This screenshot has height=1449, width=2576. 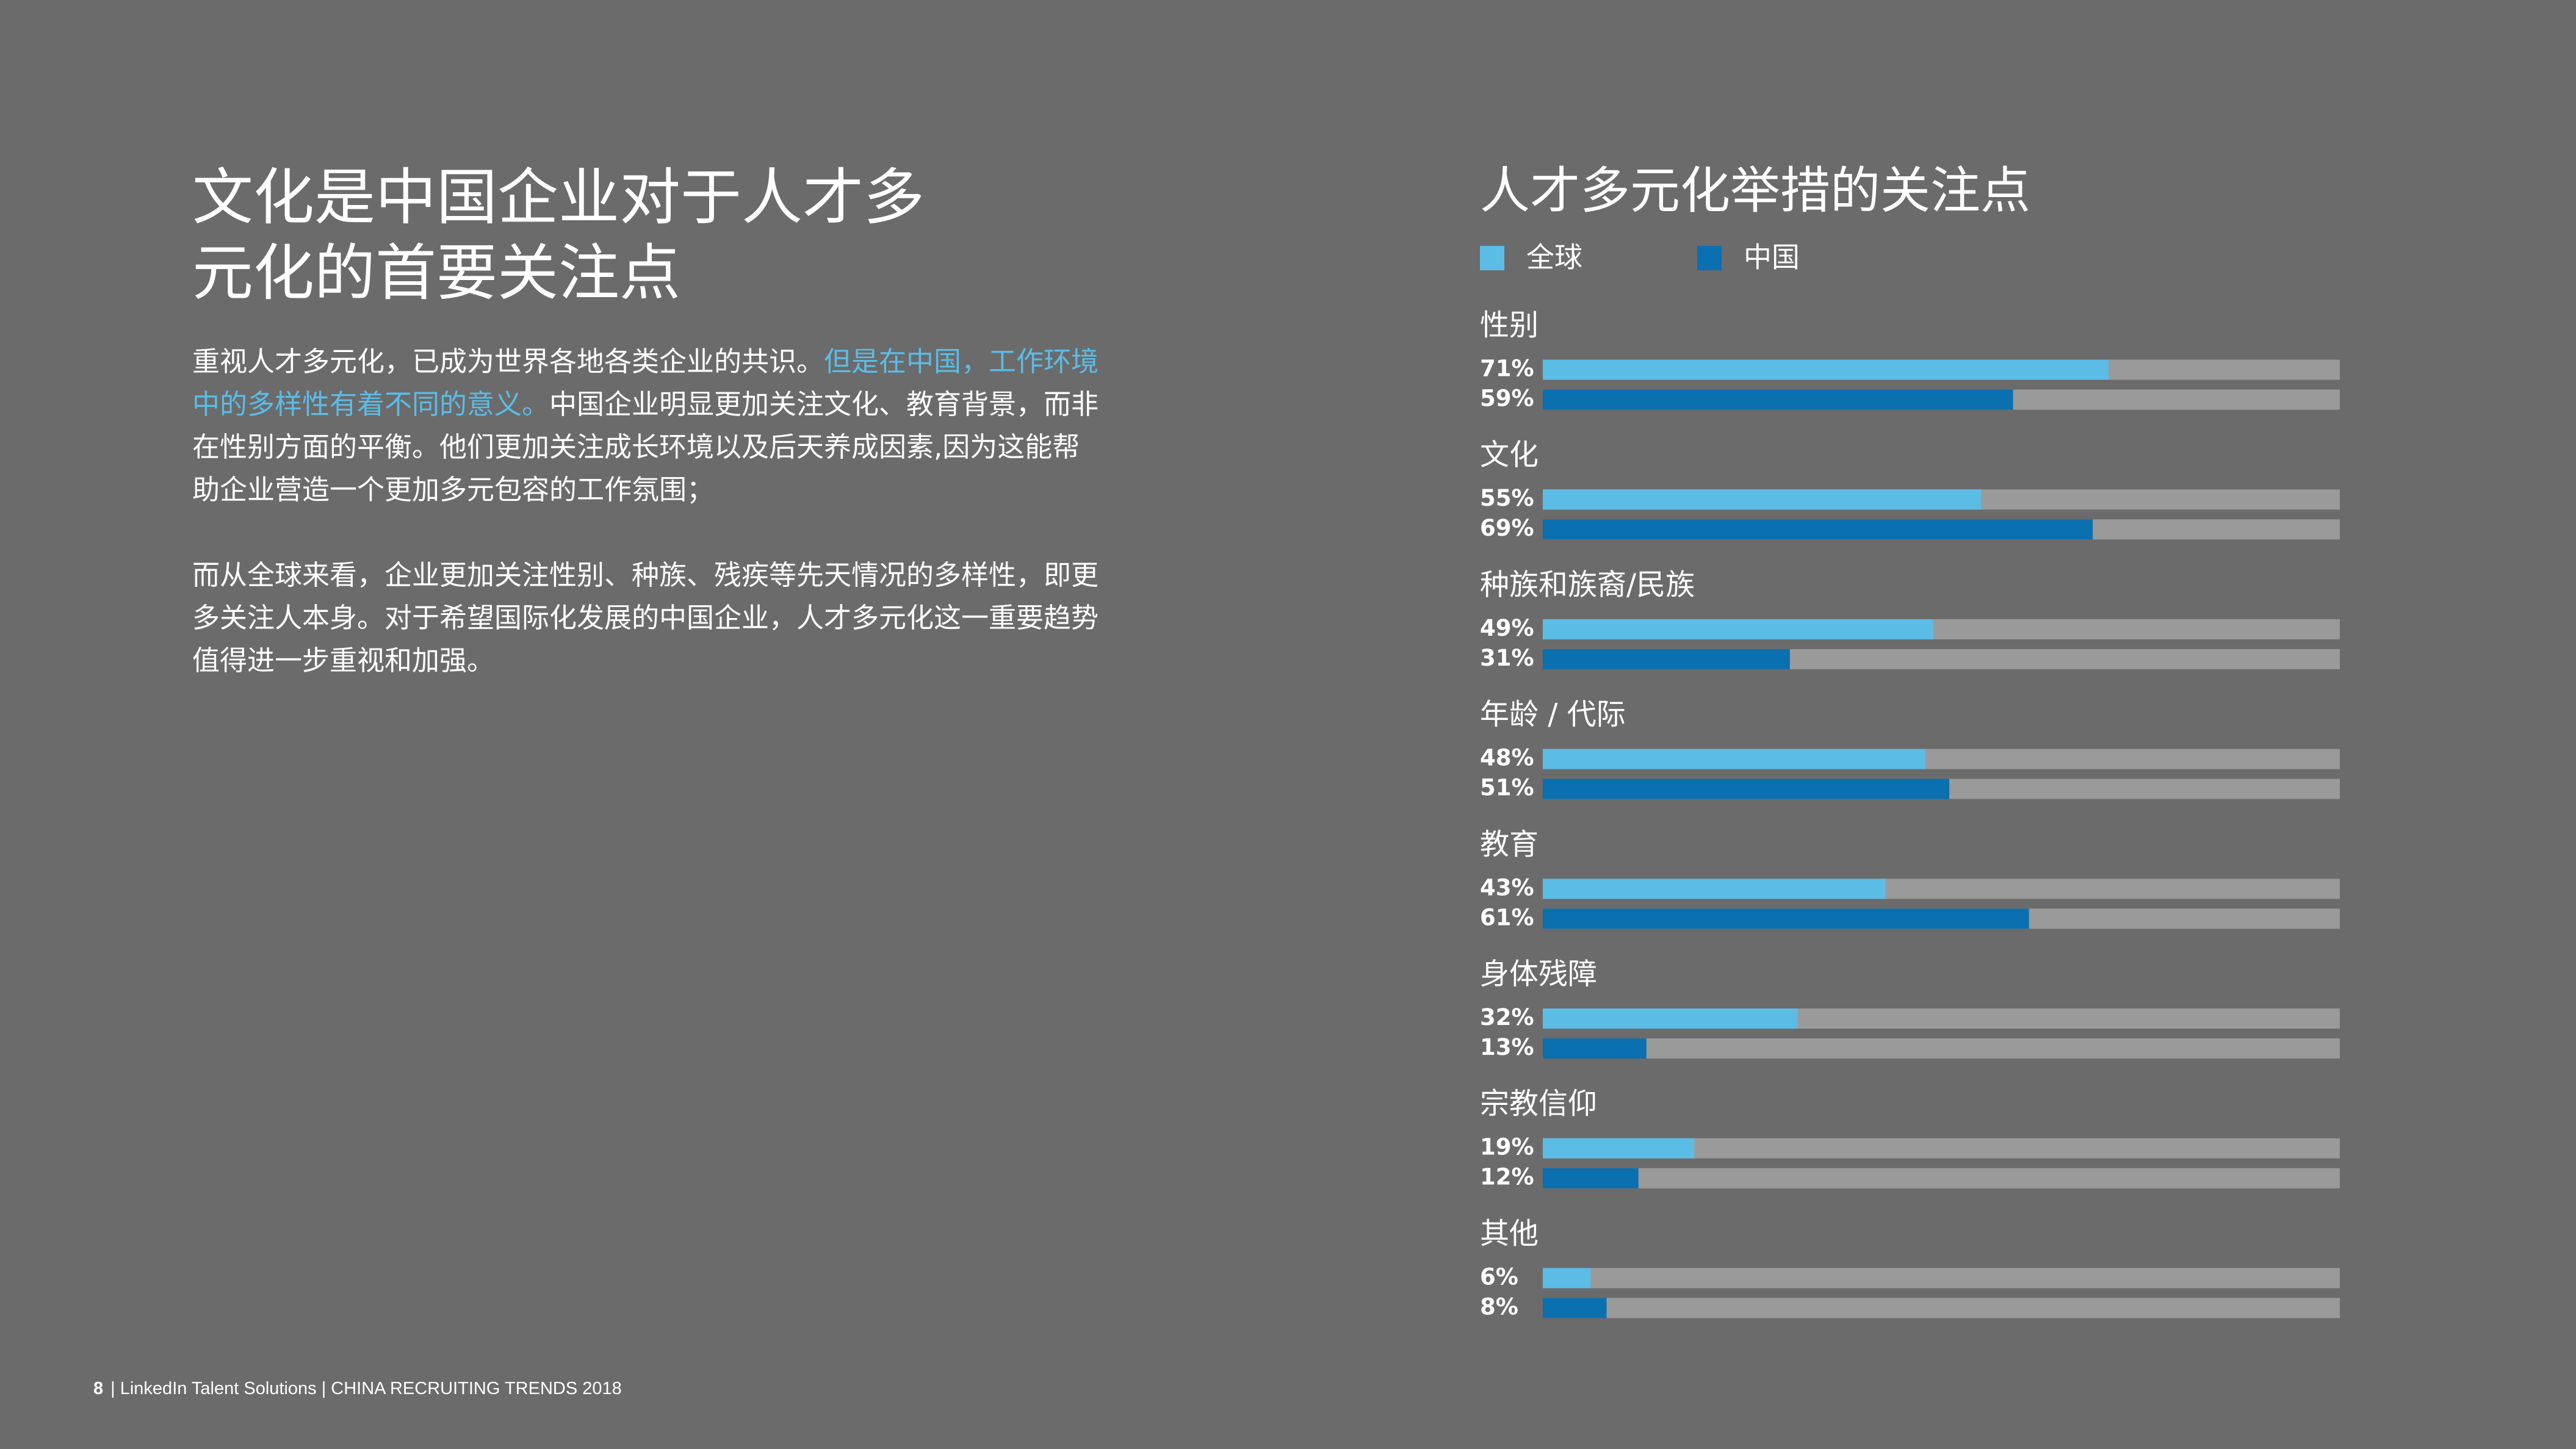 I want to click on category-label: 性别, so click(x=1509, y=325).